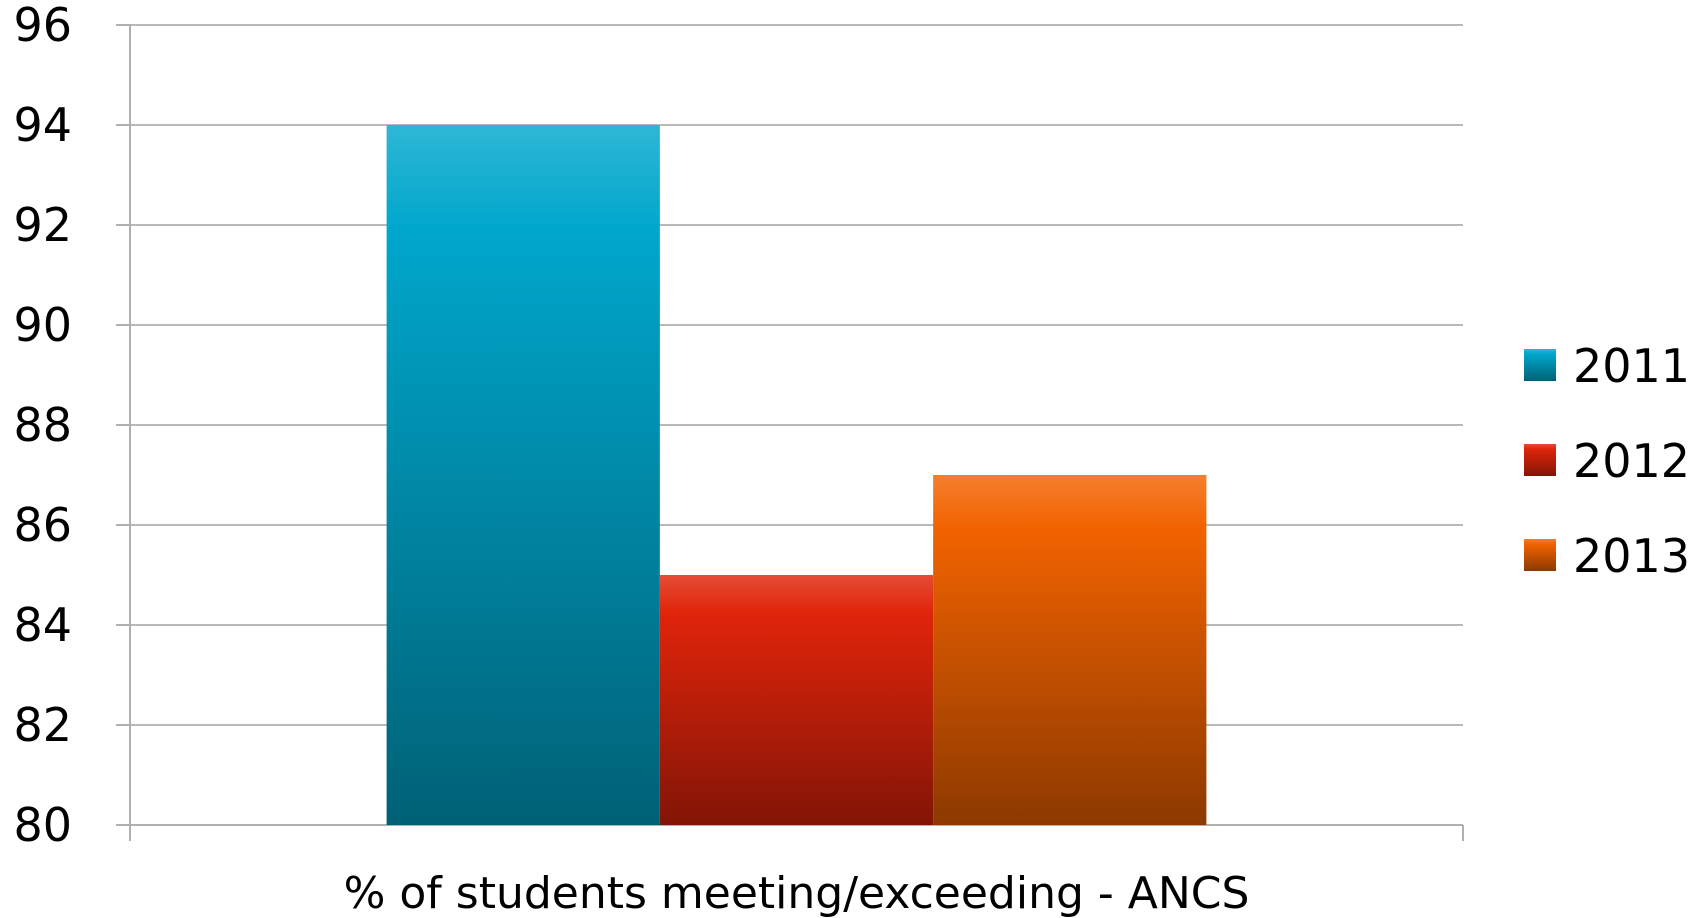 Image resolution: width=1698 pixels, height=918 pixels. Describe the element at coordinates (42, 125) in the screenshot. I see `y-tick-label: 94` at that location.